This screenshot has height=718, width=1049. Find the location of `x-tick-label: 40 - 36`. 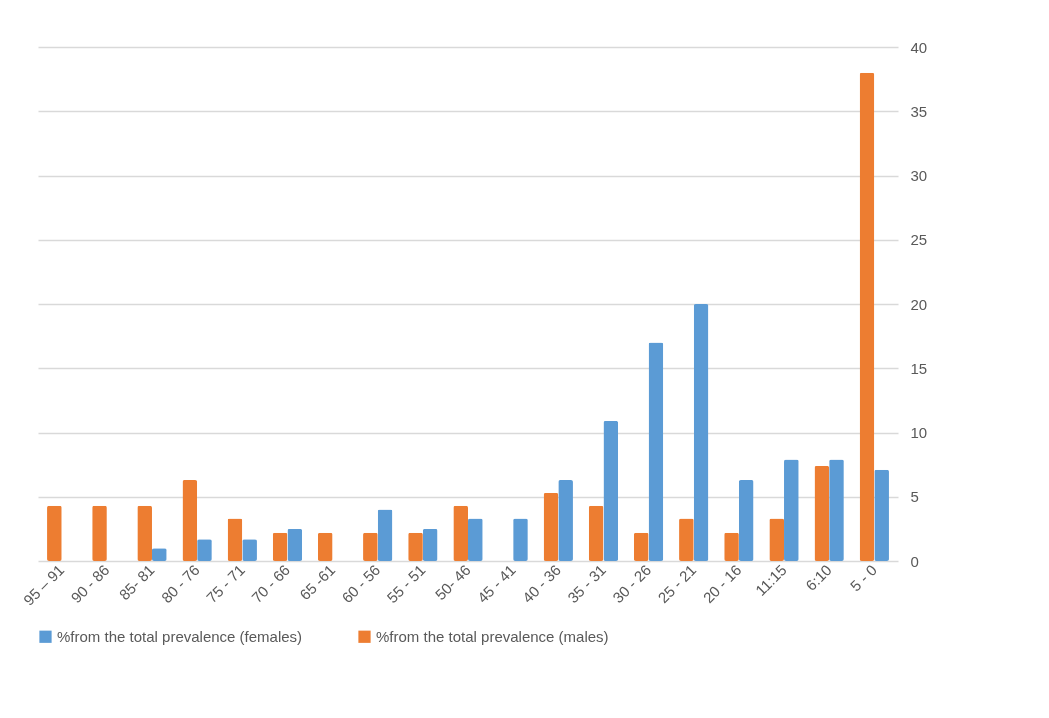

x-tick-label: 40 - 36 is located at coordinates (541, 584).